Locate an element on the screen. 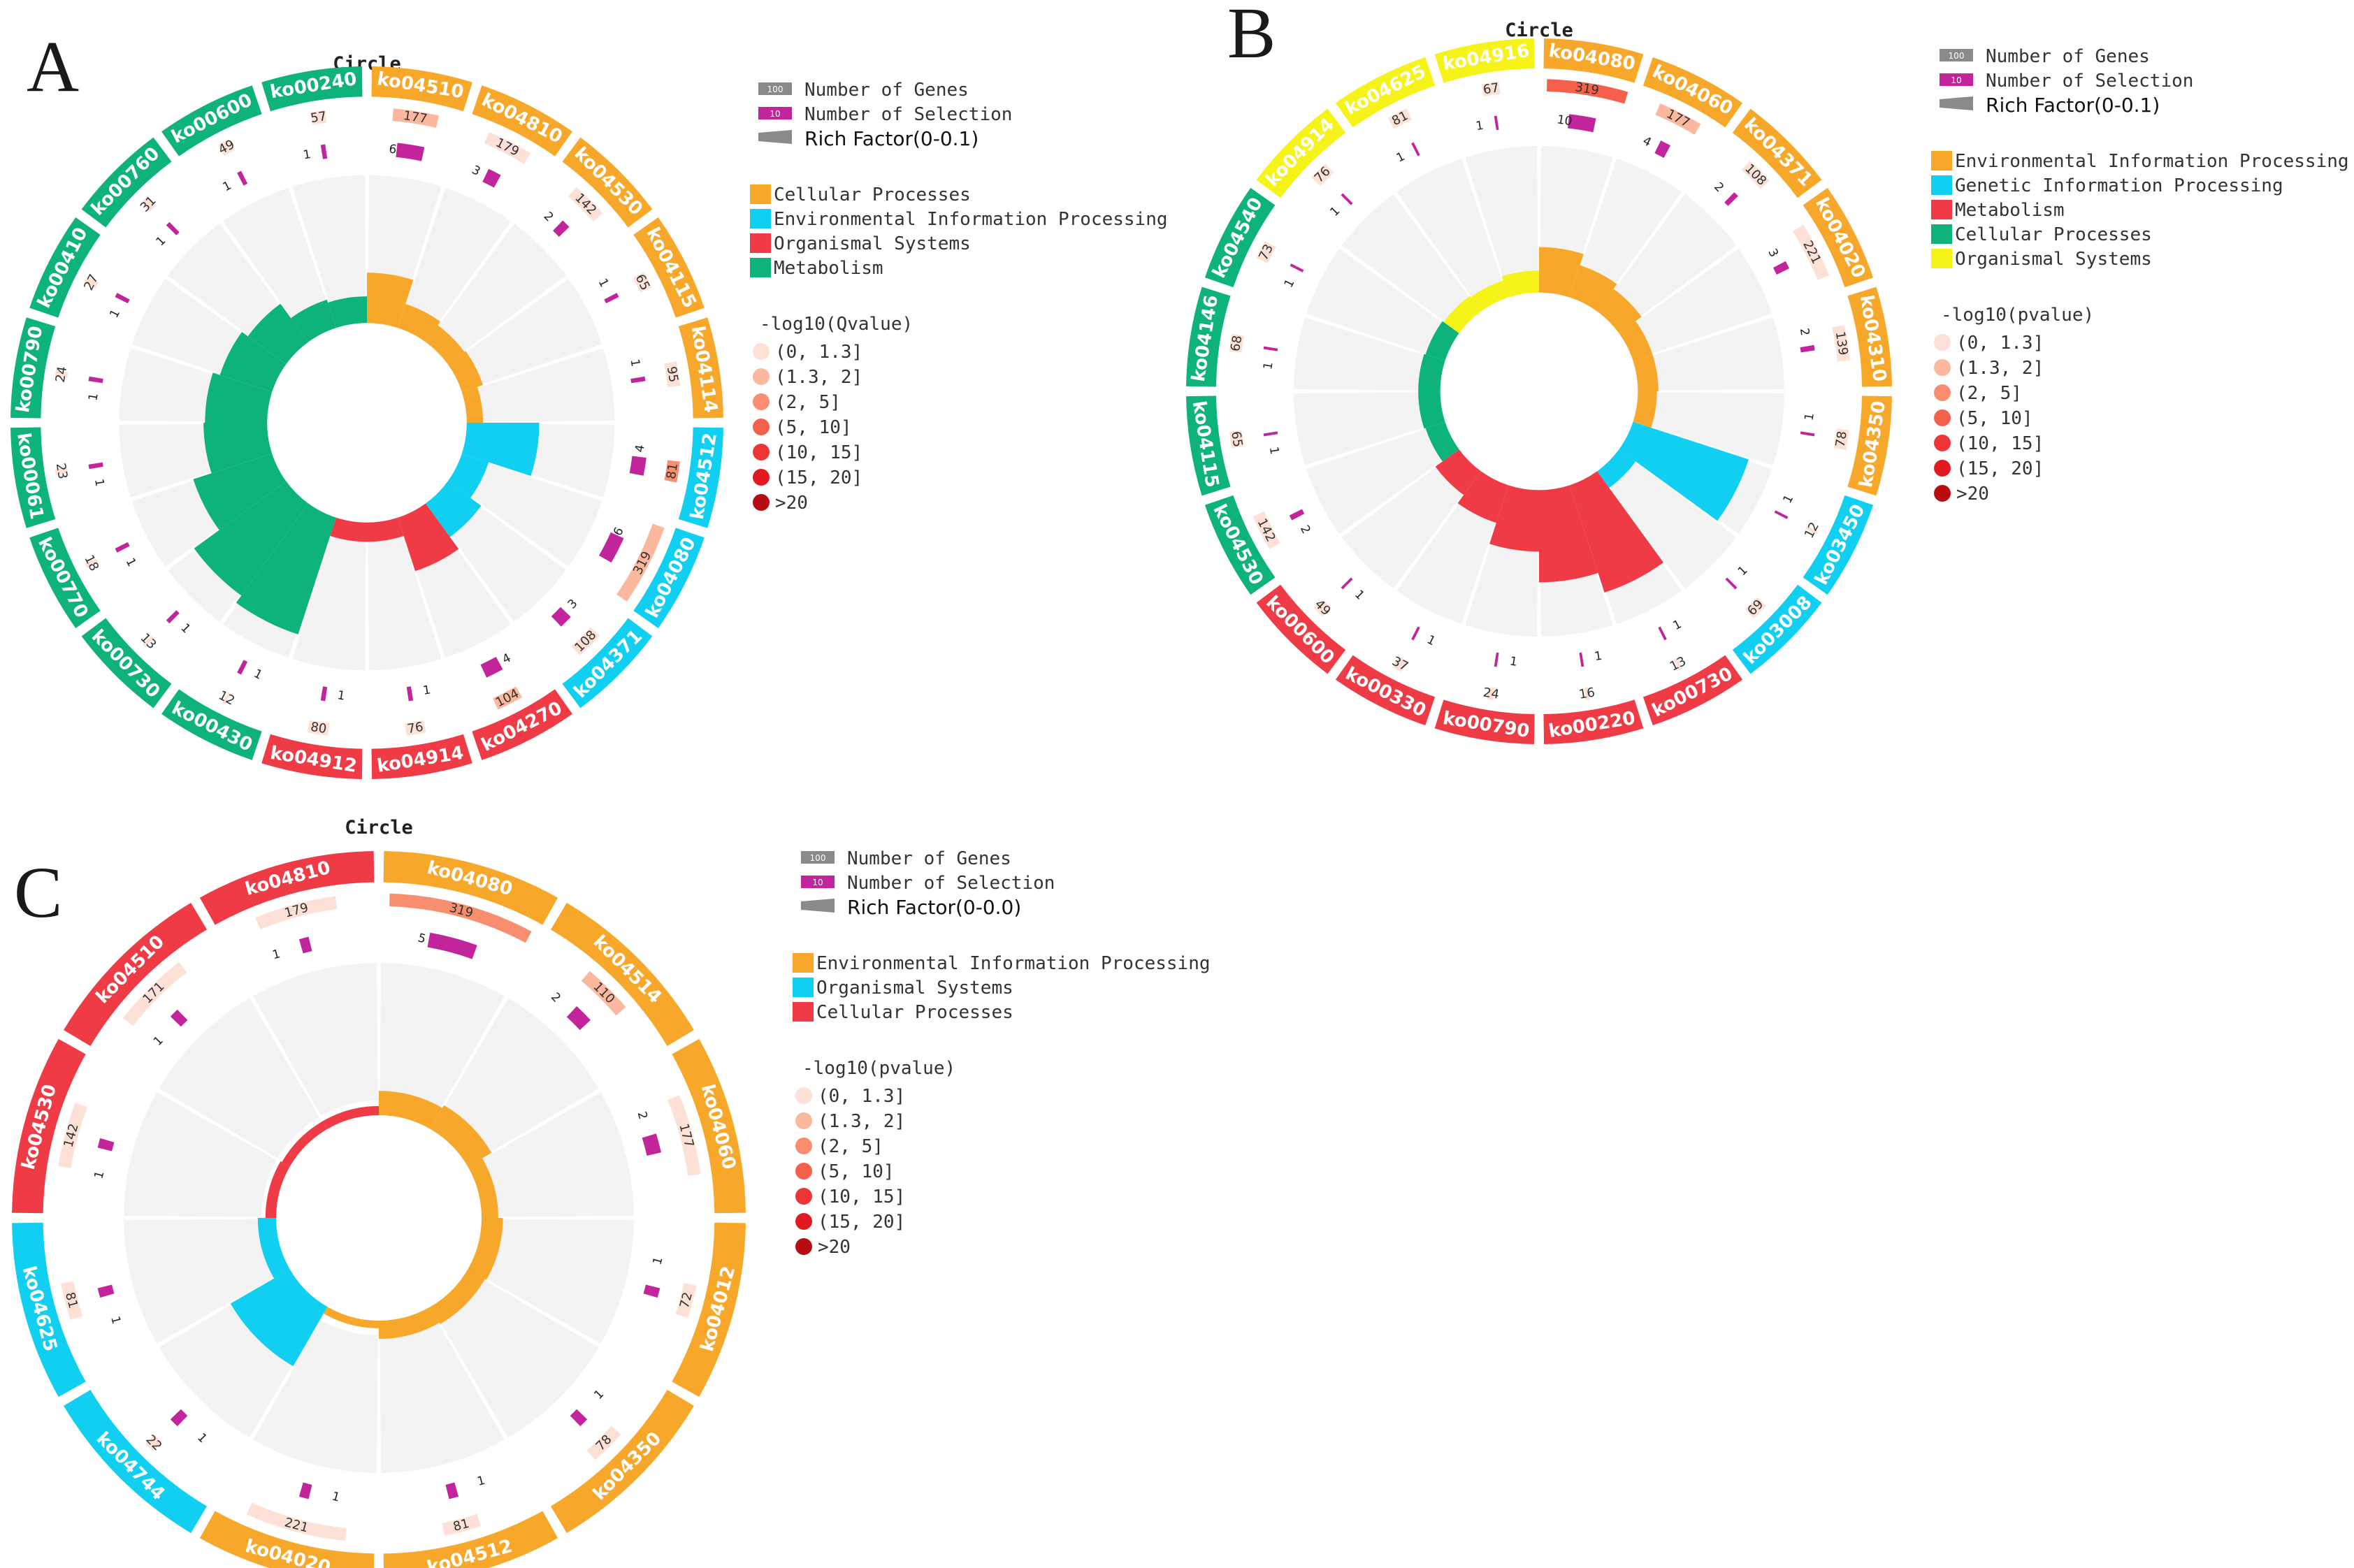 The image size is (2354, 1568). category-label: Environmental Information Processing is located at coordinates (971, 219).